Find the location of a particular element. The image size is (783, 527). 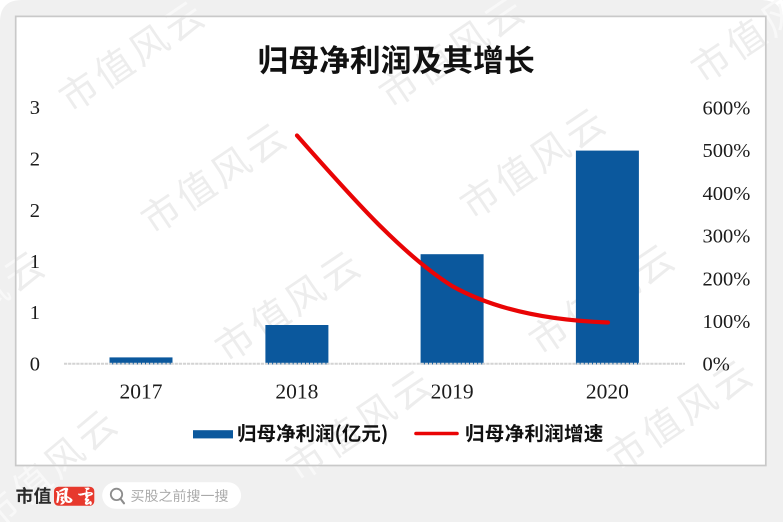

svg-text: 3 is located at coordinates (35, 108).